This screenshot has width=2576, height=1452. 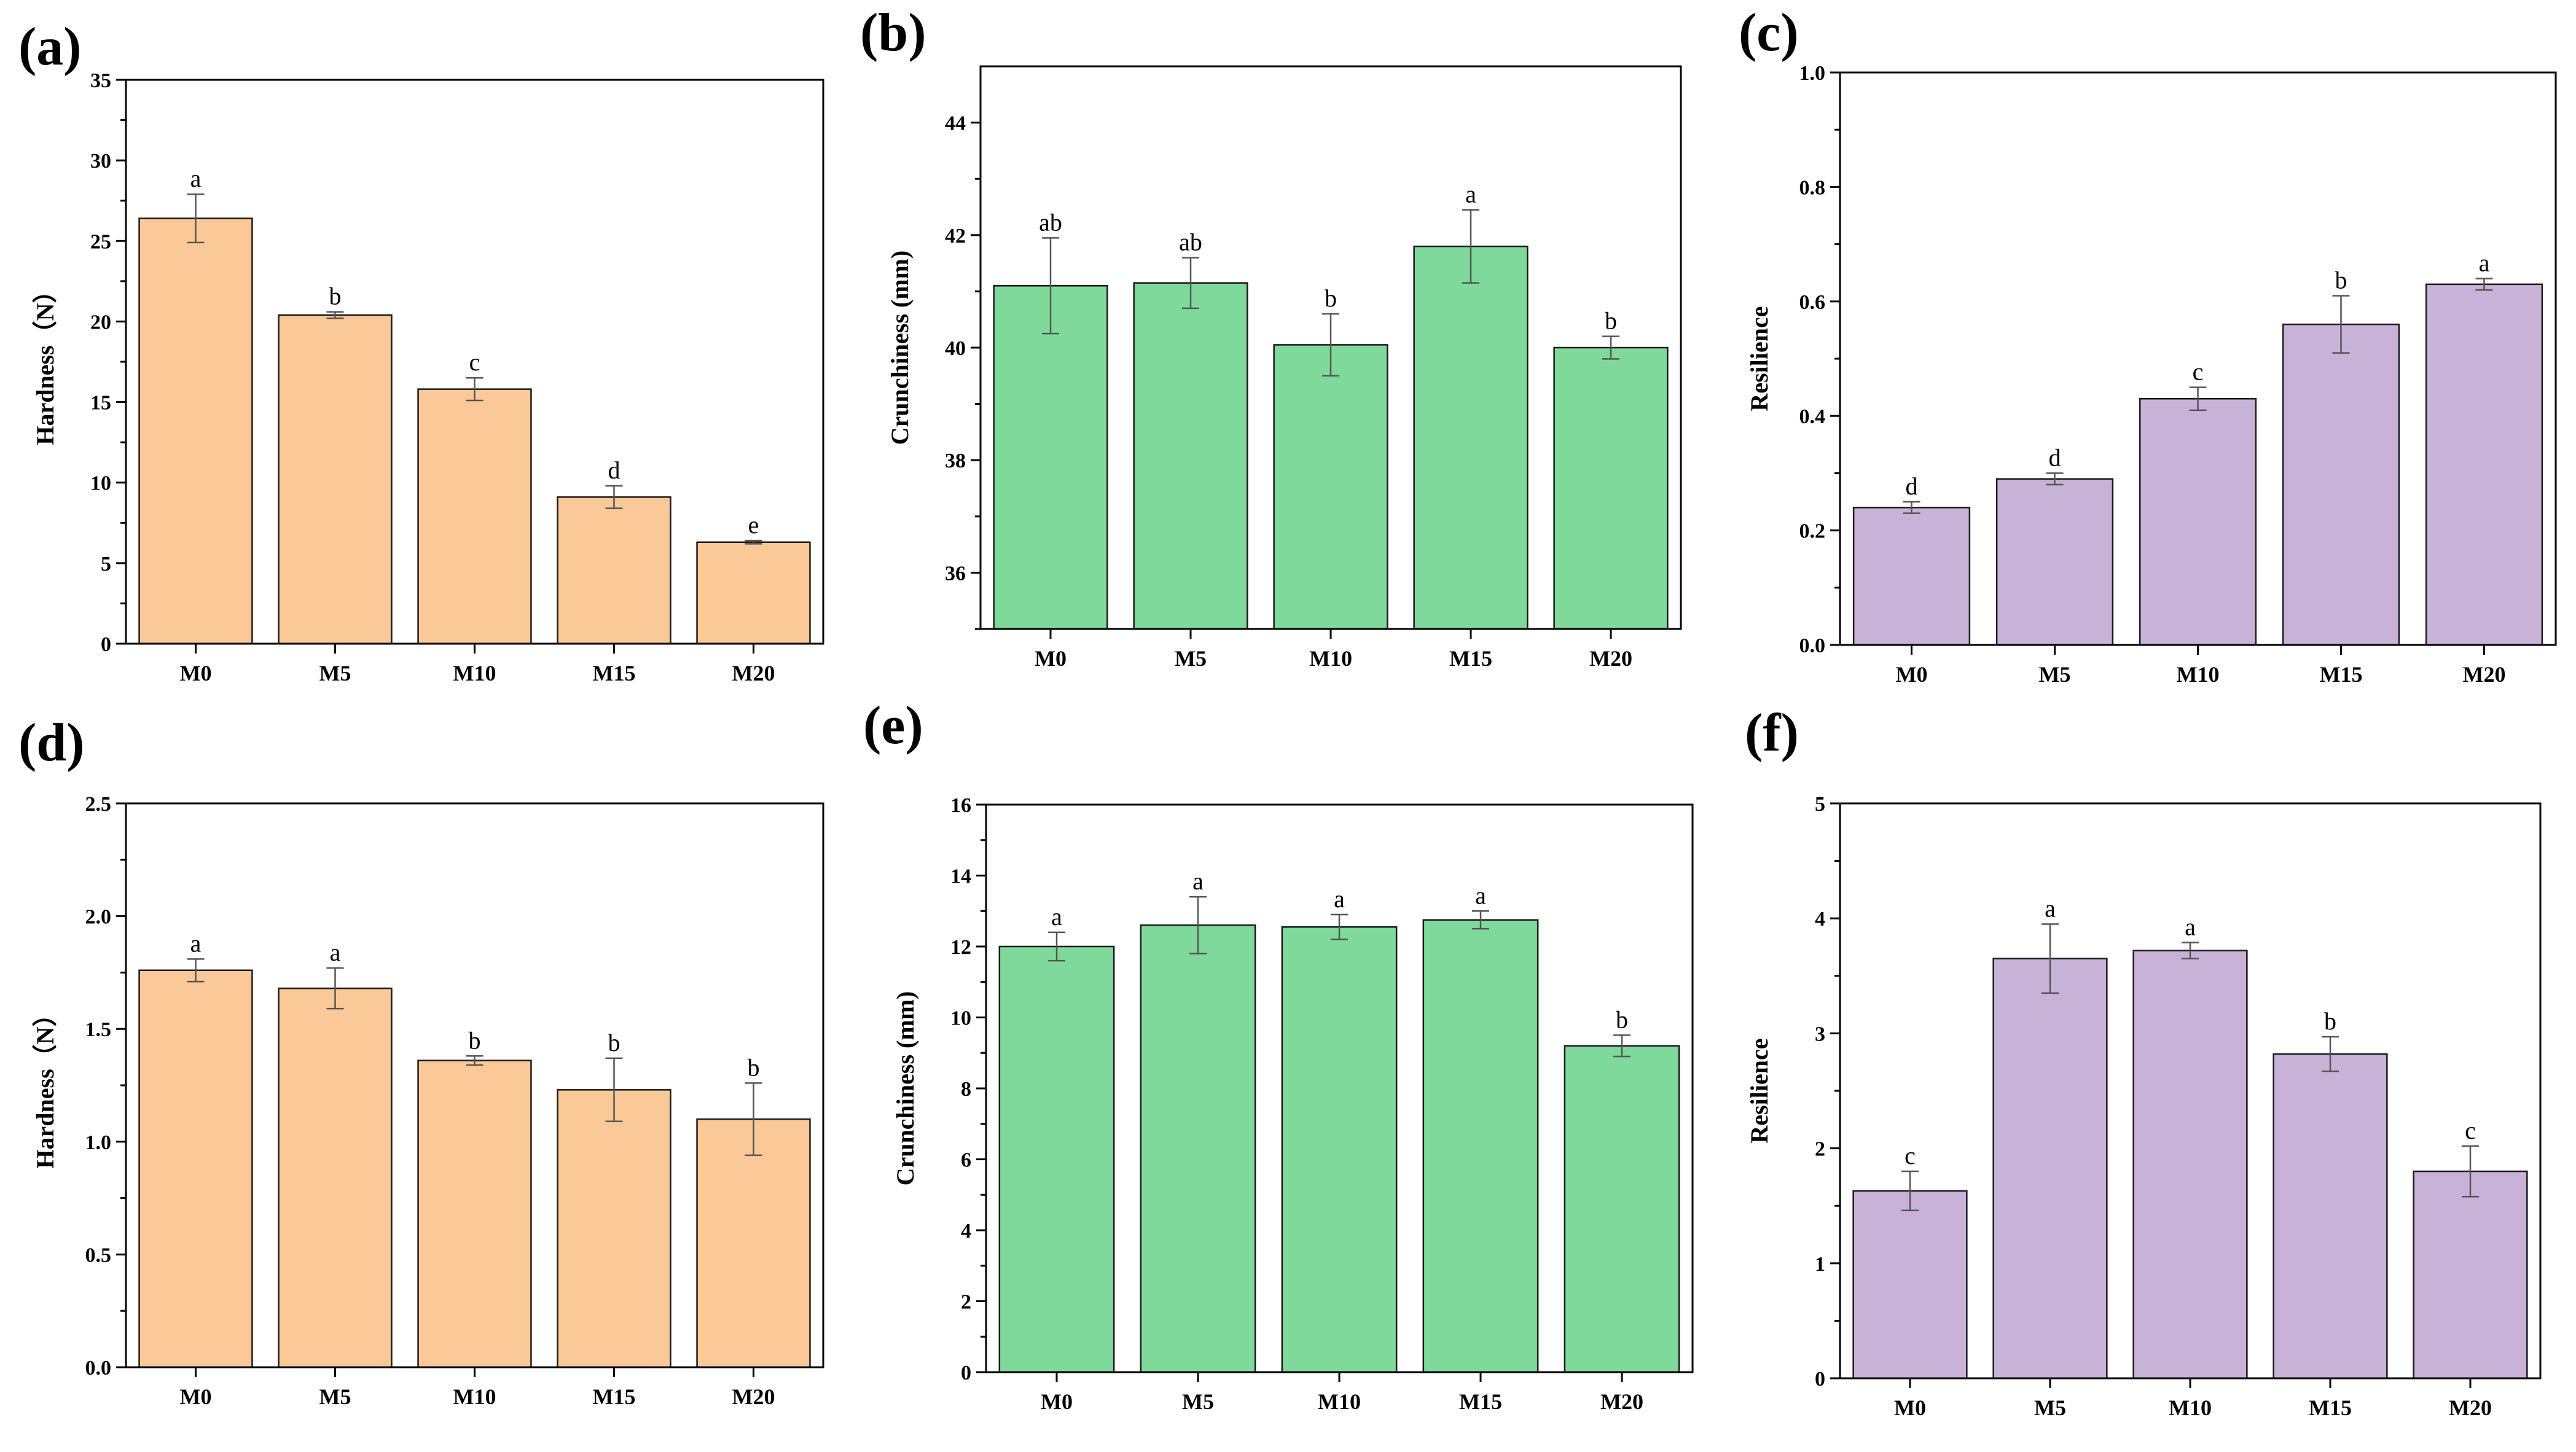 What do you see at coordinates (99, 1368) in the screenshot?
I see `y-tick-label: 0.0` at bounding box center [99, 1368].